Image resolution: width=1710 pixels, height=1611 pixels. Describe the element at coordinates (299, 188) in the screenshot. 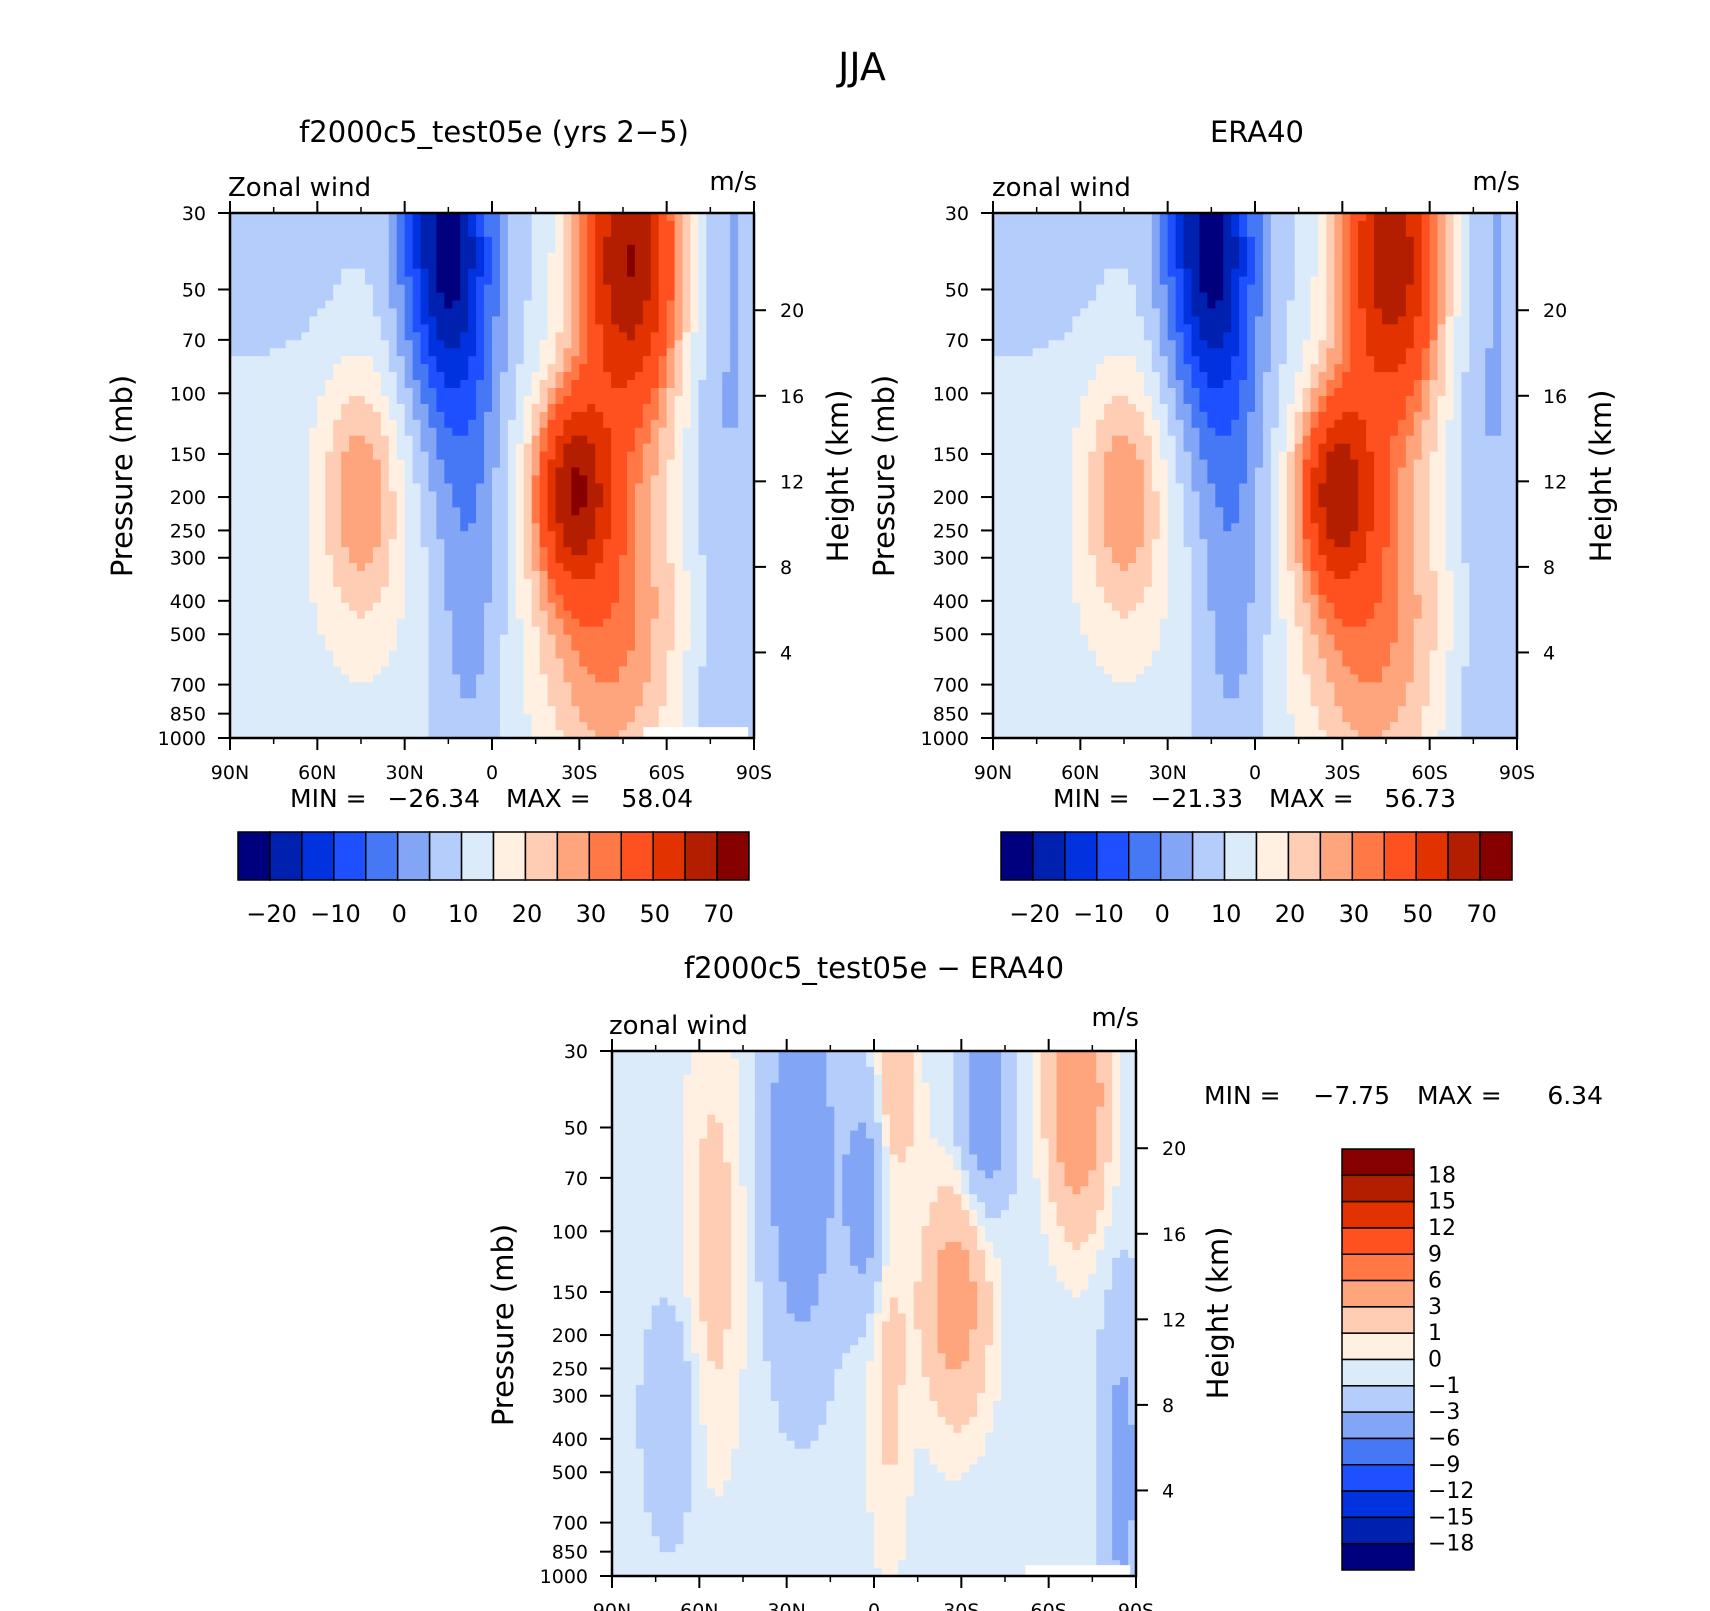

I see `variable-label: Zonal wind` at that location.